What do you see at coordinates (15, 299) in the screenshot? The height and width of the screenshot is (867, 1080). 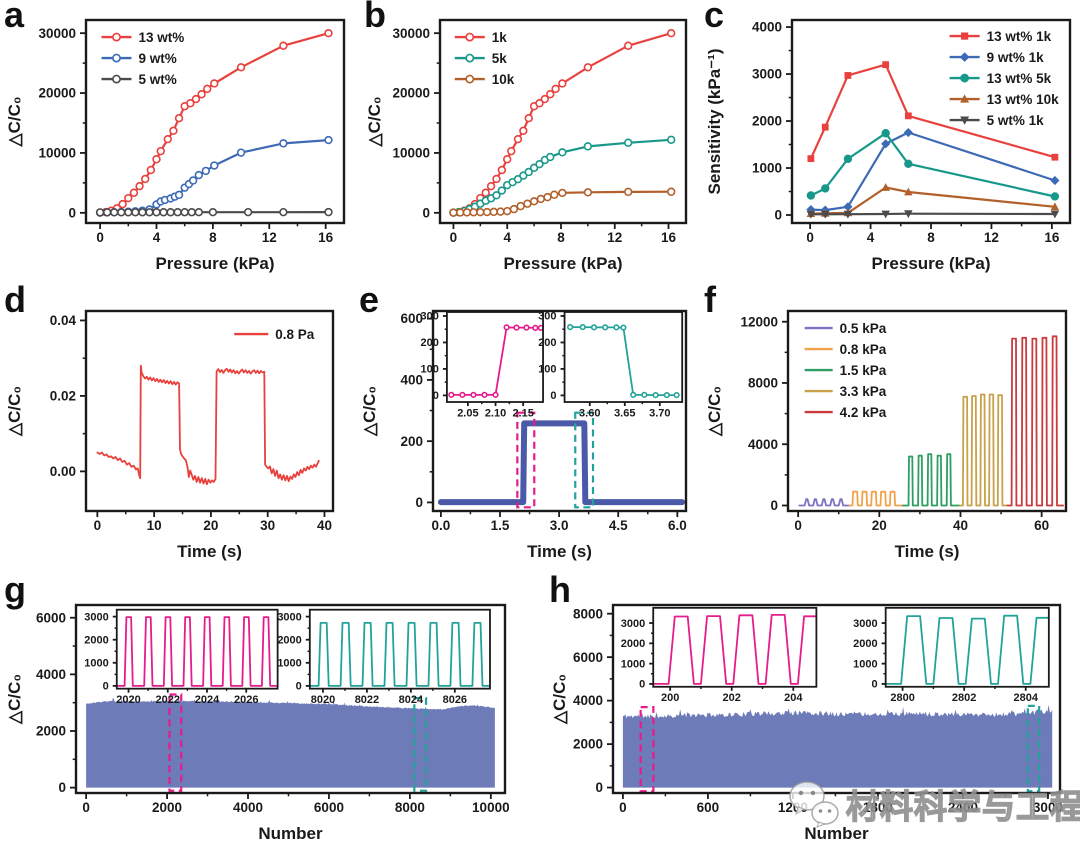 I see `panel-d-letter: d` at bounding box center [15, 299].